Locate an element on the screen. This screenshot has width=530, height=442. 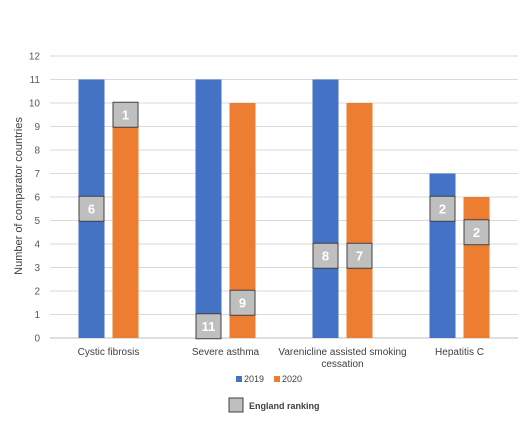
category-label: Varenicline assisted smoking is located at coordinates (342, 352).